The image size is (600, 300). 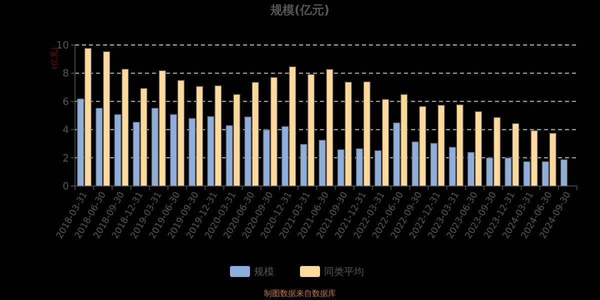 I want to click on y-tick-label: 2, so click(x=65, y=158).